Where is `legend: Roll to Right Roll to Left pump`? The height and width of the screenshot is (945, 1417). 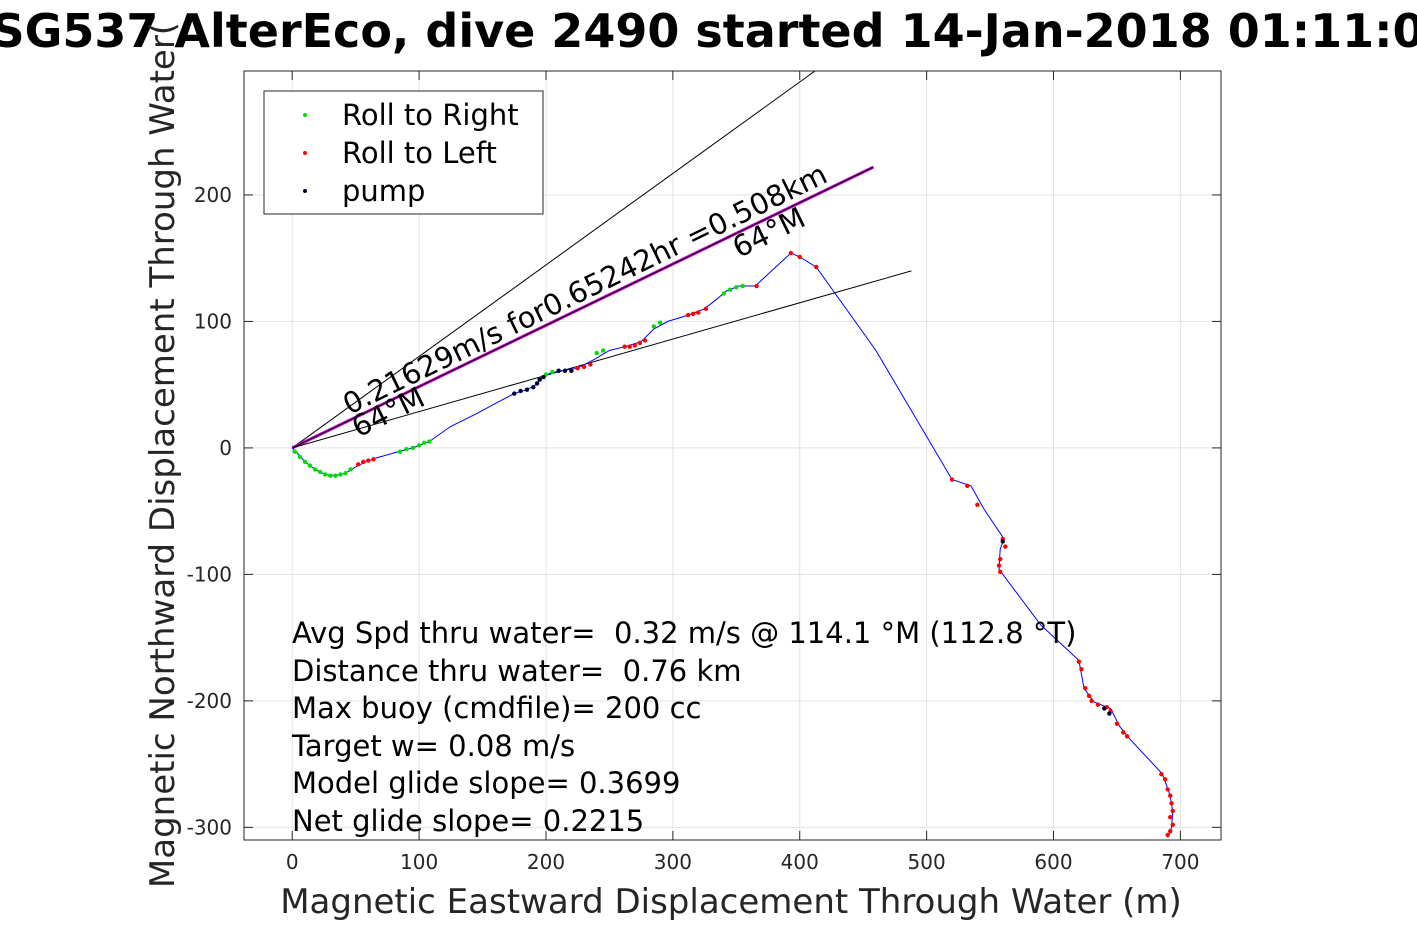
legend: Roll to Right Roll to Left pump is located at coordinates (403, 152).